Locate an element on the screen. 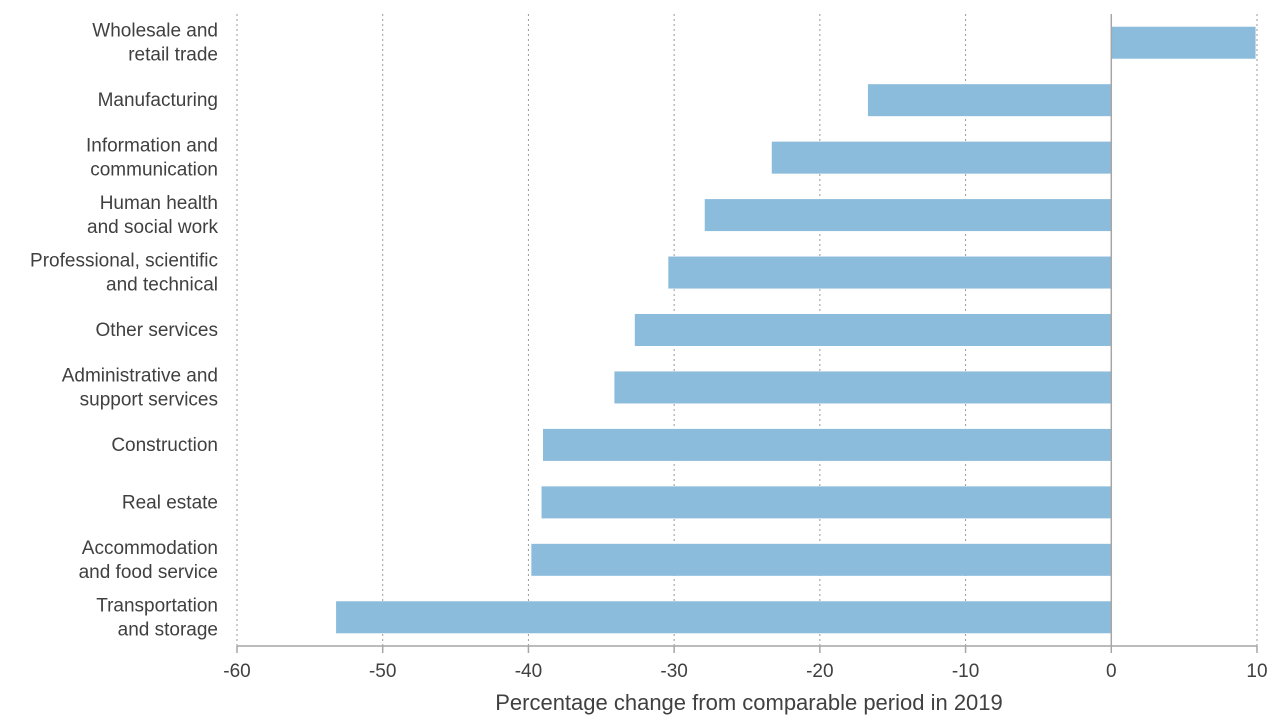 This screenshot has width=1280, height=720. category-label: Manufacturing is located at coordinates (158, 100).